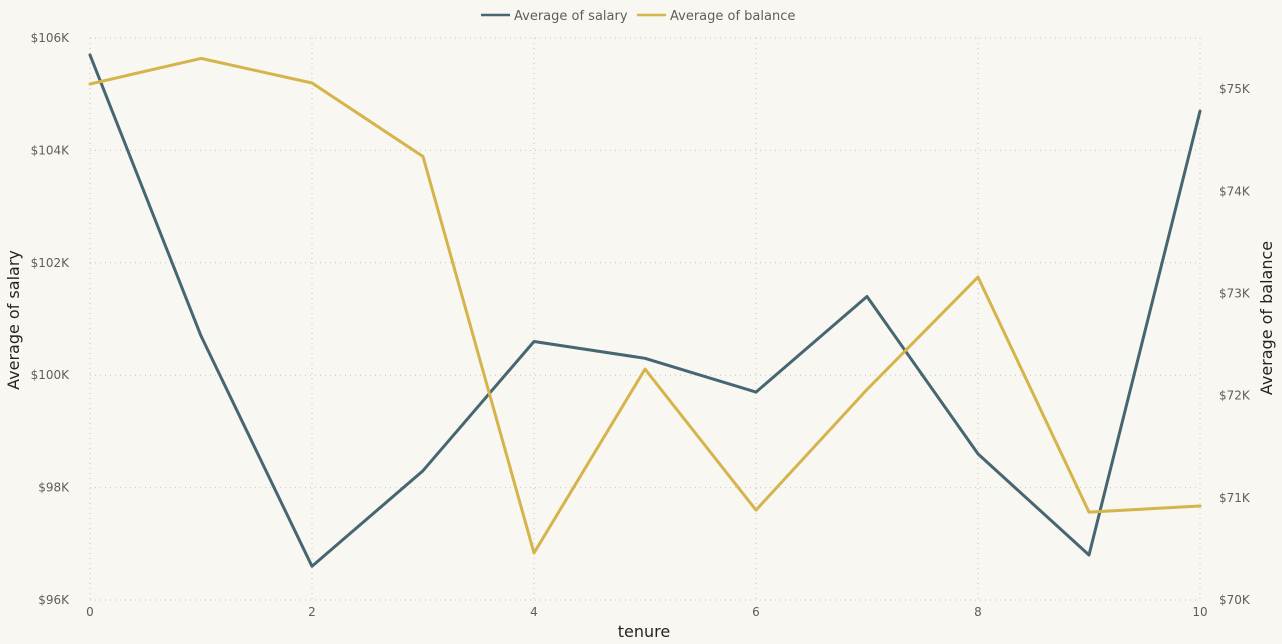  Describe the element at coordinates (51, 150) in the screenshot. I see `left-tick-label: $104K` at that location.